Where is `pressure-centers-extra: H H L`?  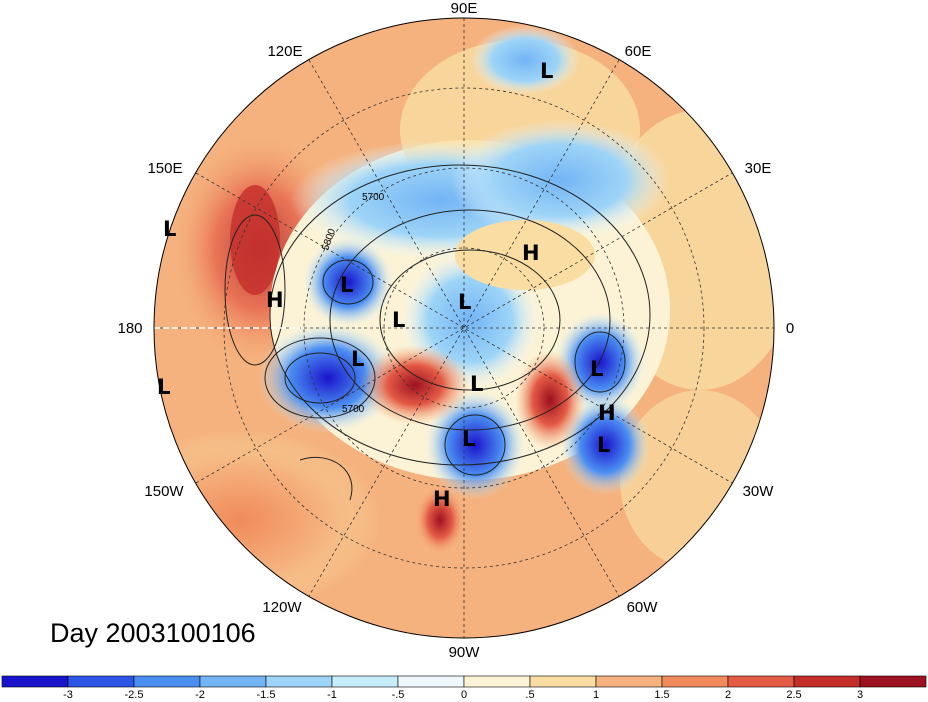 pressure-centers-extra: H H L is located at coordinates (524, 456).